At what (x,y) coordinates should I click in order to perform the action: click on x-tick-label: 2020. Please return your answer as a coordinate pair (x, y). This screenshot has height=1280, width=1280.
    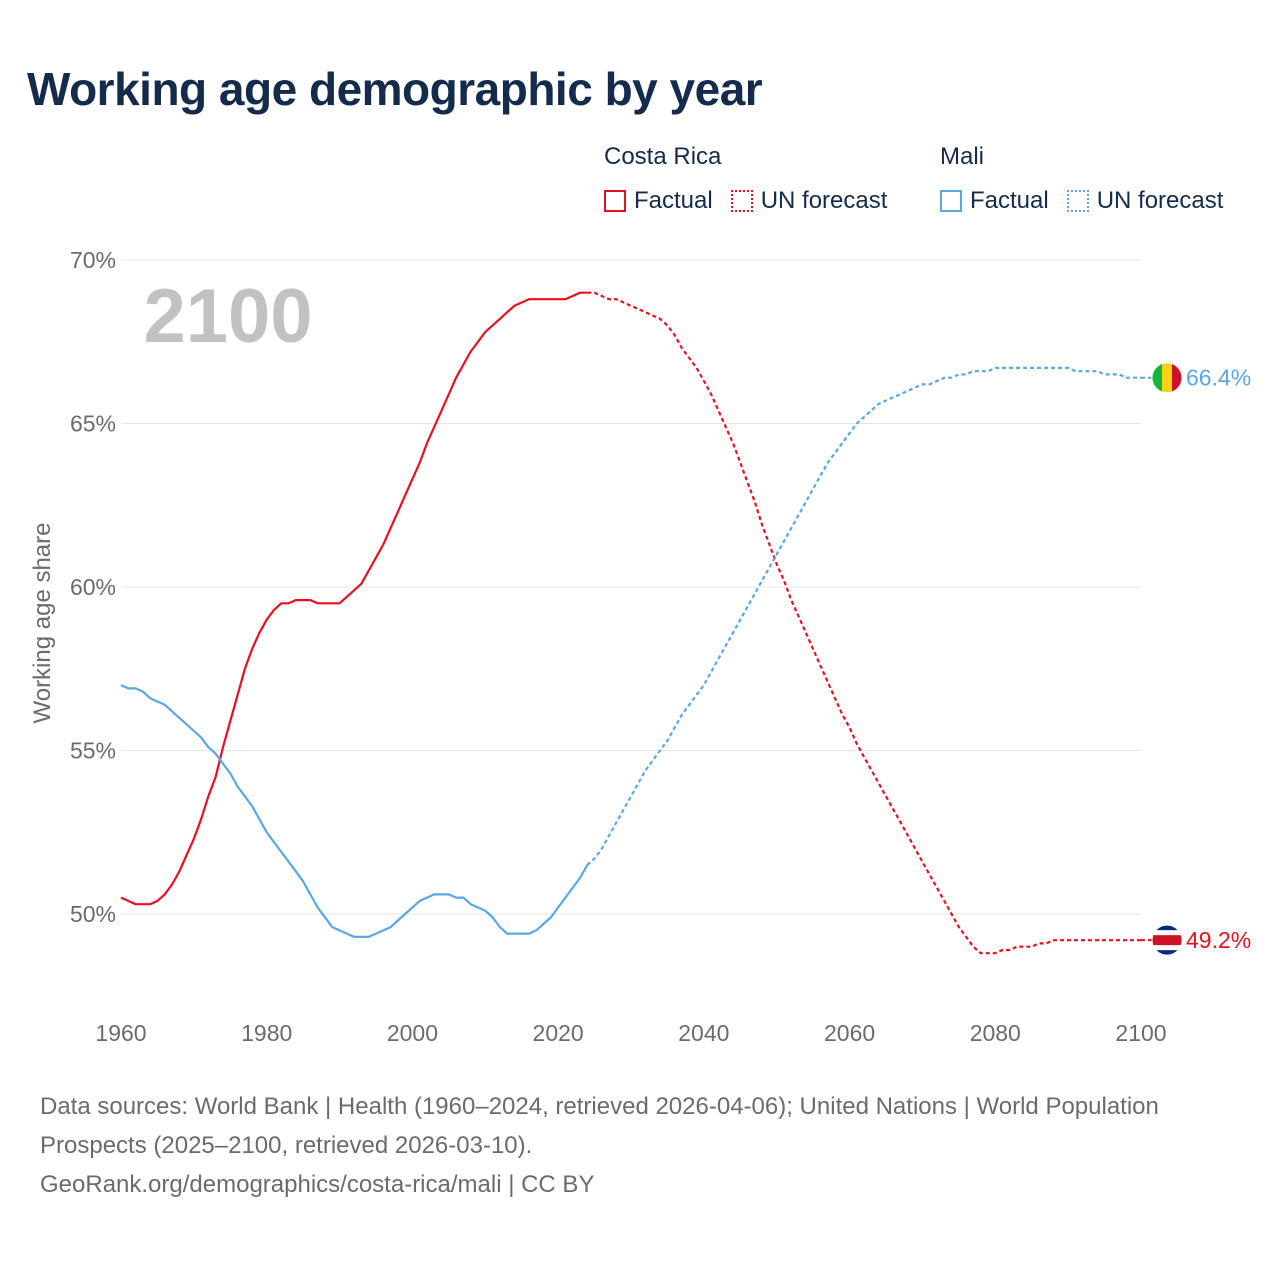
    Looking at the image, I should click on (558, 1033).